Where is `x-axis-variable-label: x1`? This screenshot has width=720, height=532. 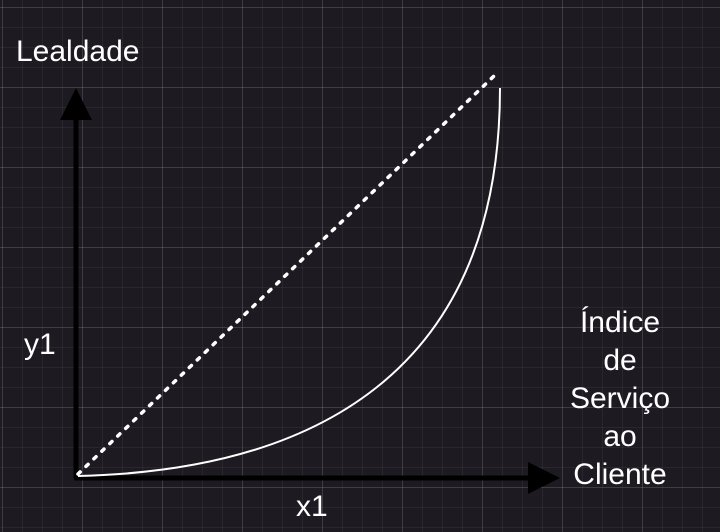
x-axis-variable-label: x1 is located at coordinates (312, 506).